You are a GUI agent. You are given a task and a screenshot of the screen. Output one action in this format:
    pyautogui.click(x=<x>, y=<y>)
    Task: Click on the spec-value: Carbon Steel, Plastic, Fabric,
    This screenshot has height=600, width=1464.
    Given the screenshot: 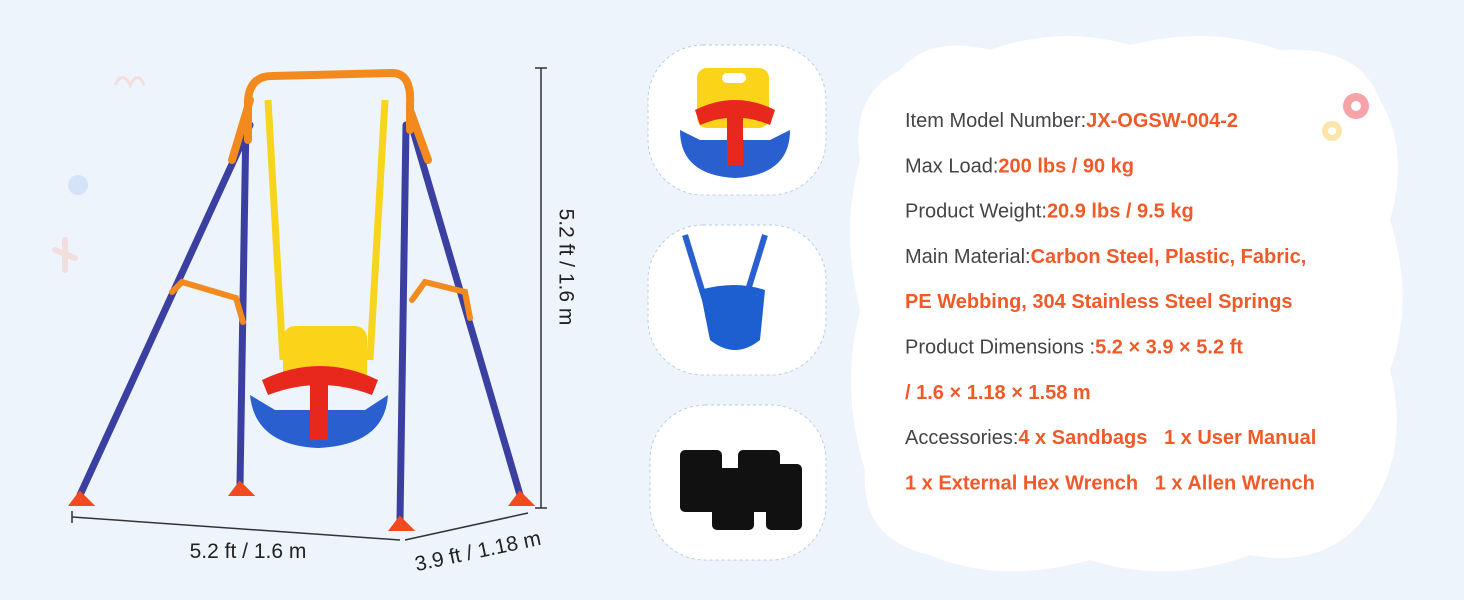 What is the action you would take?
    pyautogui.click(x=1169, y=257)
    